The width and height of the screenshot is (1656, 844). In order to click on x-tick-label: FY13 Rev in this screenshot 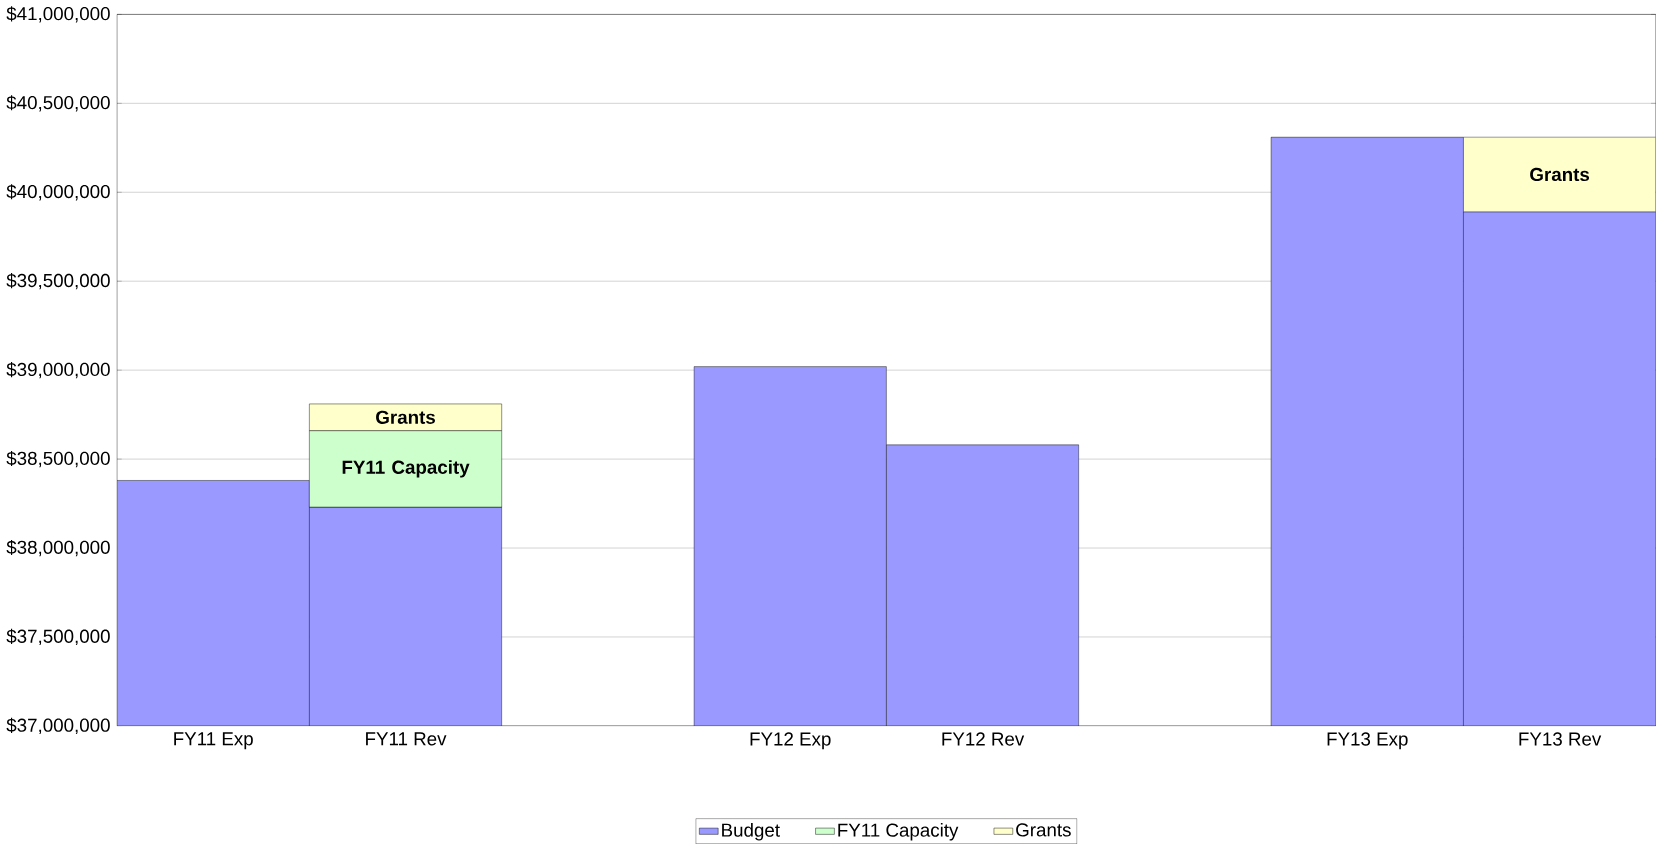, I will do `click(1560, 739)`.